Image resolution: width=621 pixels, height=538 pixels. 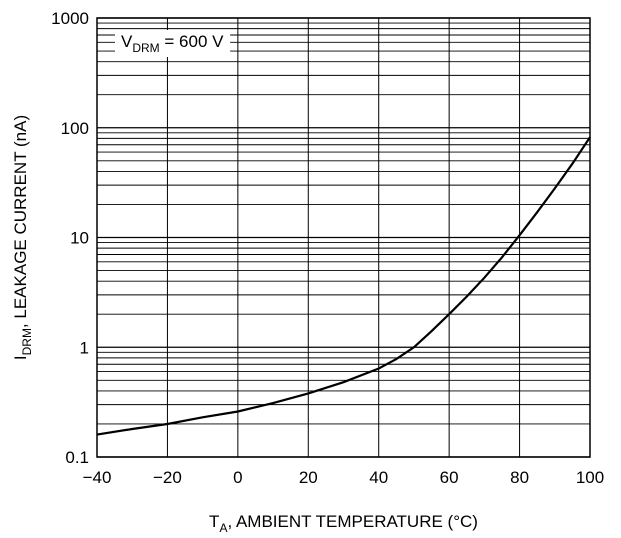 What do you see at coordinates (22, 237) in the screenshot?
I see `y-axis-label: IDRM, LEAKAGE CURRENT (nA)` at bounding box center [22, 237].